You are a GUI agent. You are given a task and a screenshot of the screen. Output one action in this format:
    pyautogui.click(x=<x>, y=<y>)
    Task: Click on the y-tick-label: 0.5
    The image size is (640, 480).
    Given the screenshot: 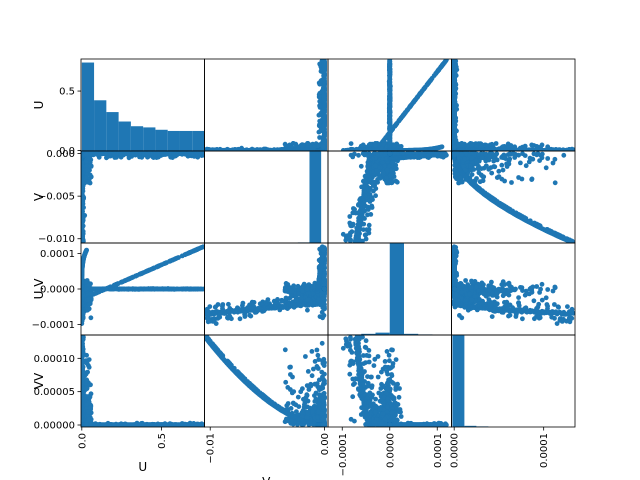 What is the action you would take?
    pyautogui.click(x=67, y=92)
    